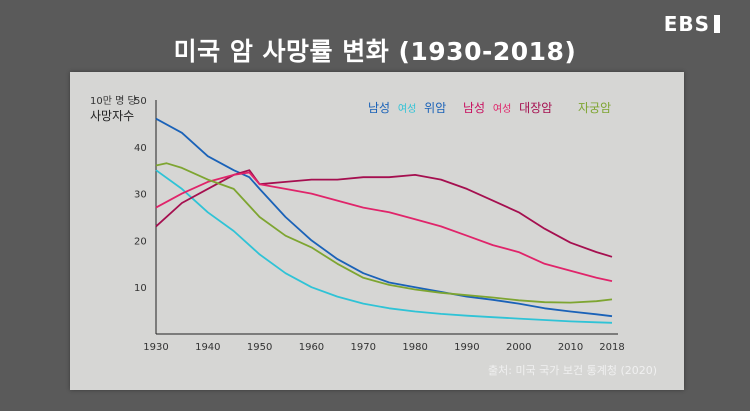 The width and height of the screenshot is (750, 411). I want to click on x-tick-label: 1950, so click(259, 347).